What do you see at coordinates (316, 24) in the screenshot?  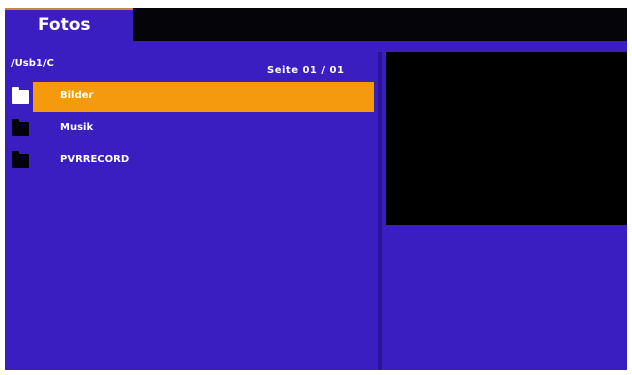 I see `top-bar: Fotos` at bounding box center [316, 24].